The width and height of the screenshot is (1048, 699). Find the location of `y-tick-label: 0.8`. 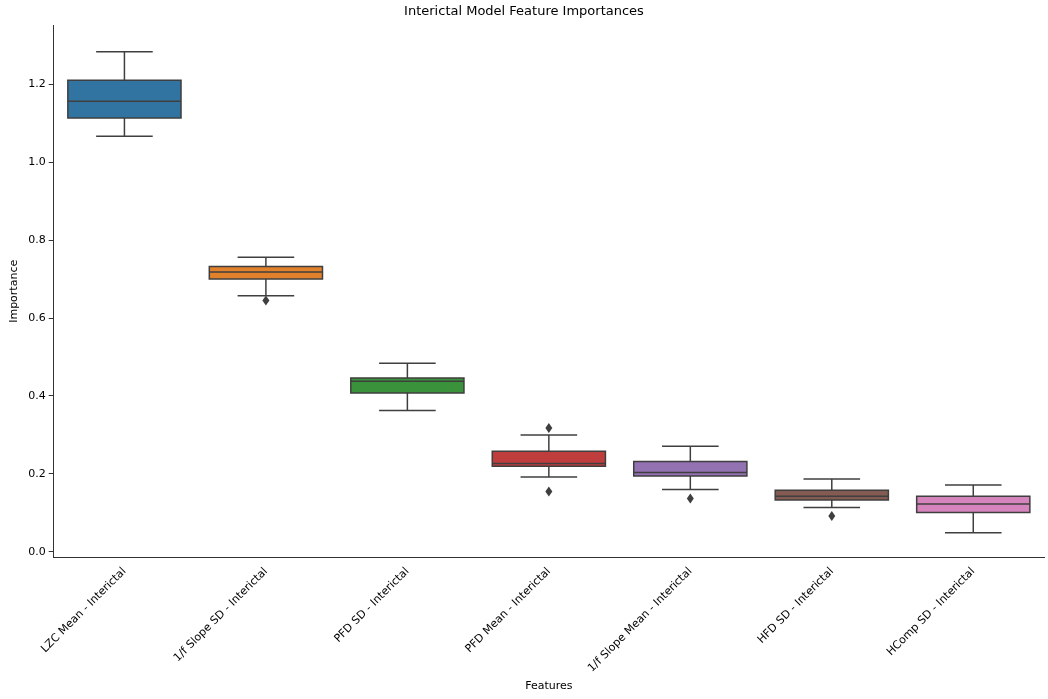

y-tick-label: 0.8 is located at coordinates (37, 239).